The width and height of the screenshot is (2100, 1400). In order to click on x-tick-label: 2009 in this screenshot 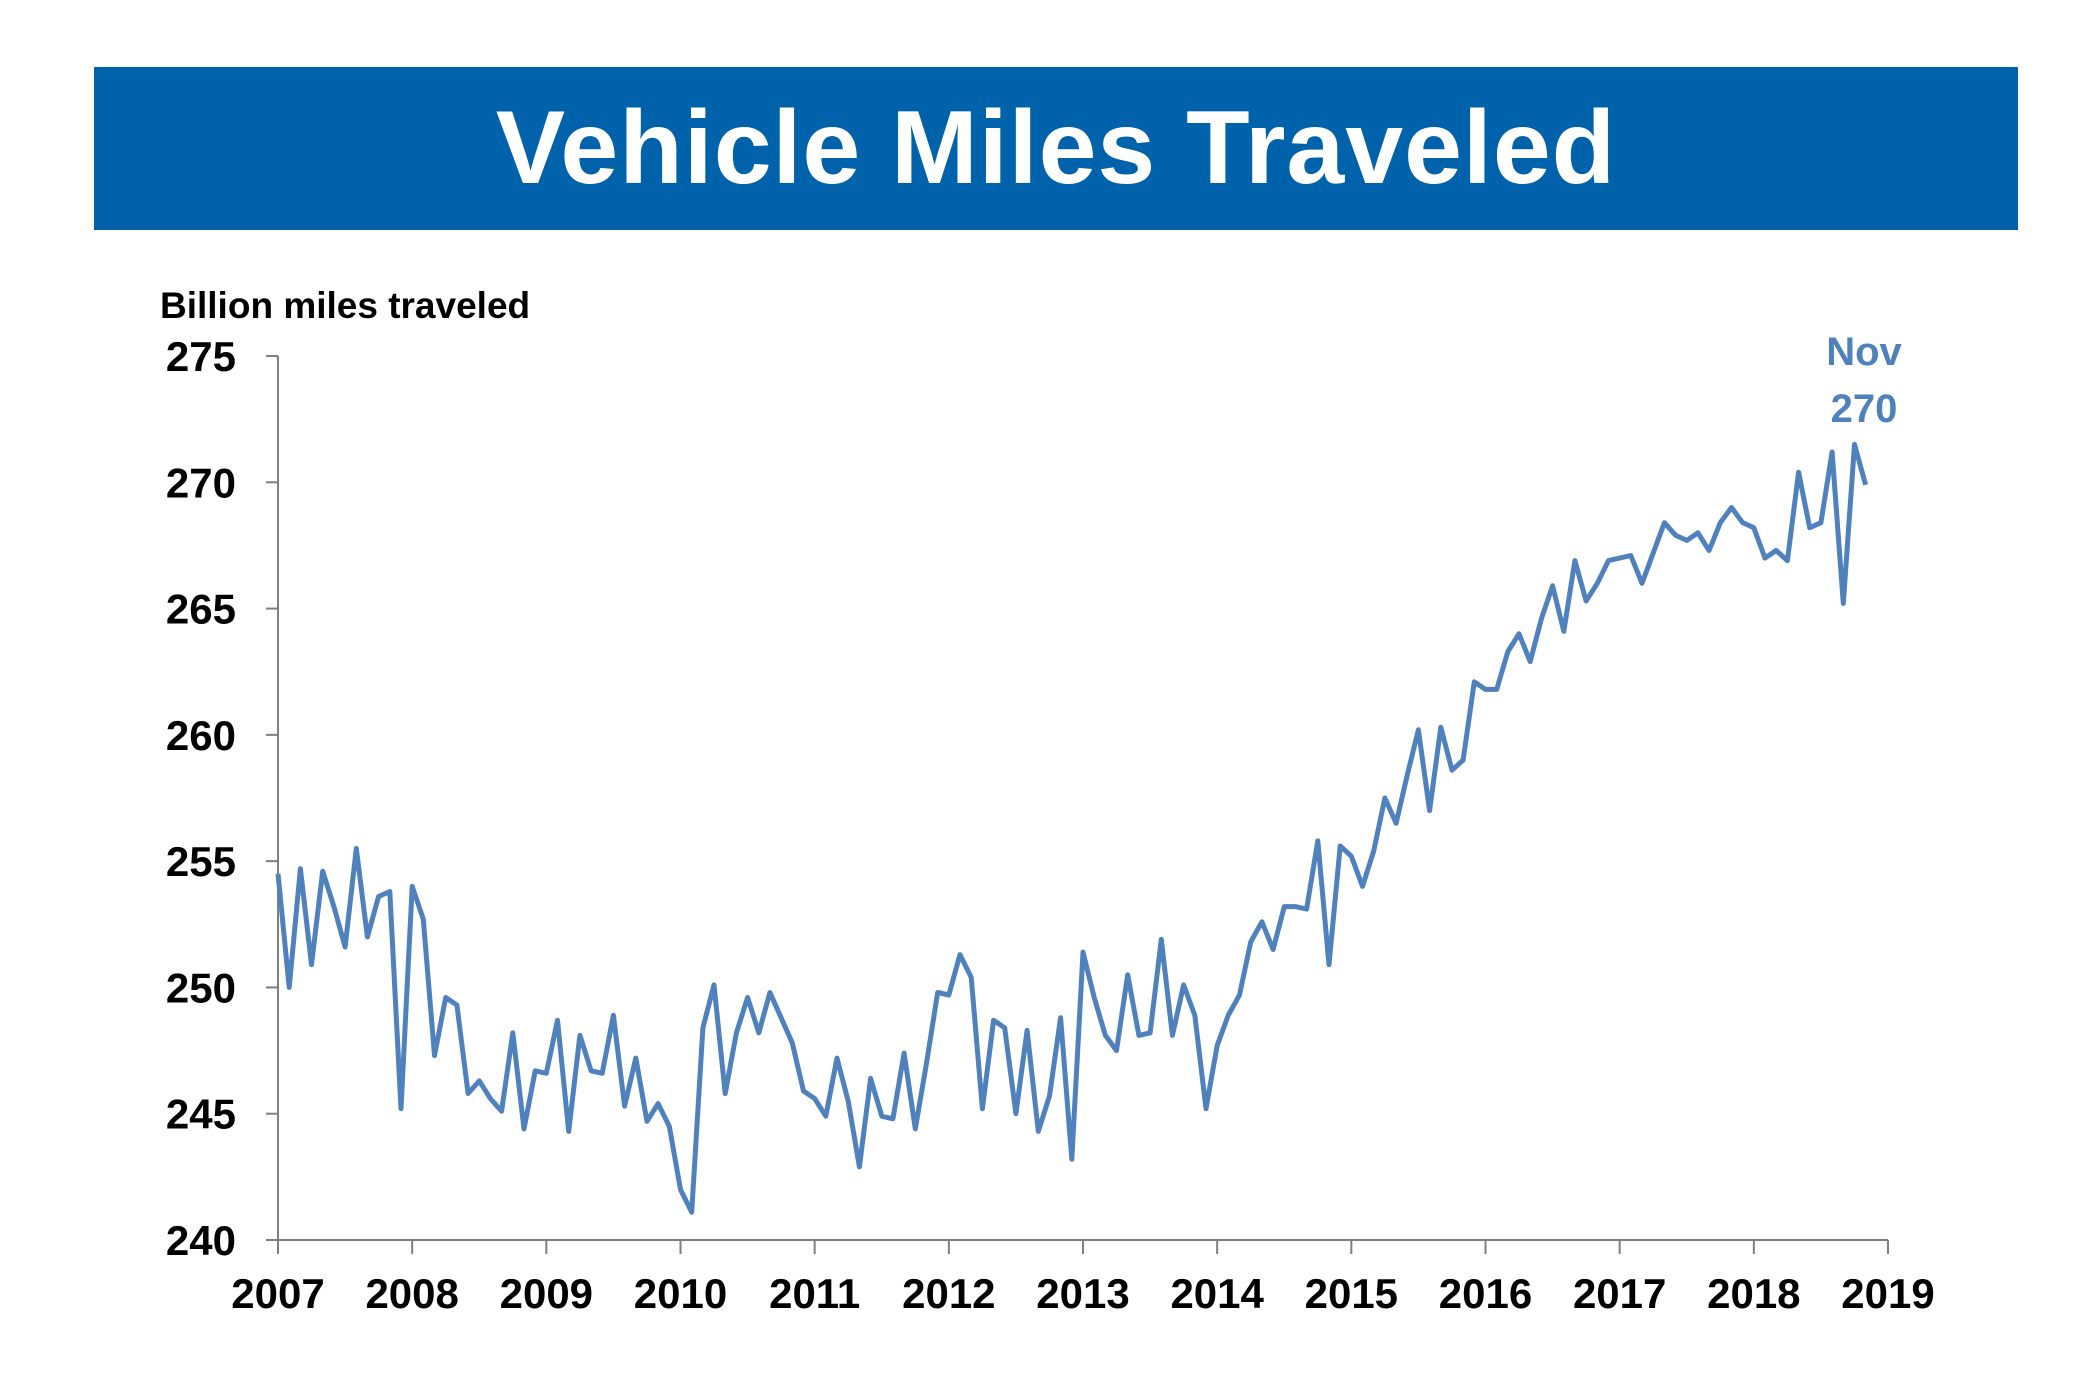, I will do `click(546, 1293)`.